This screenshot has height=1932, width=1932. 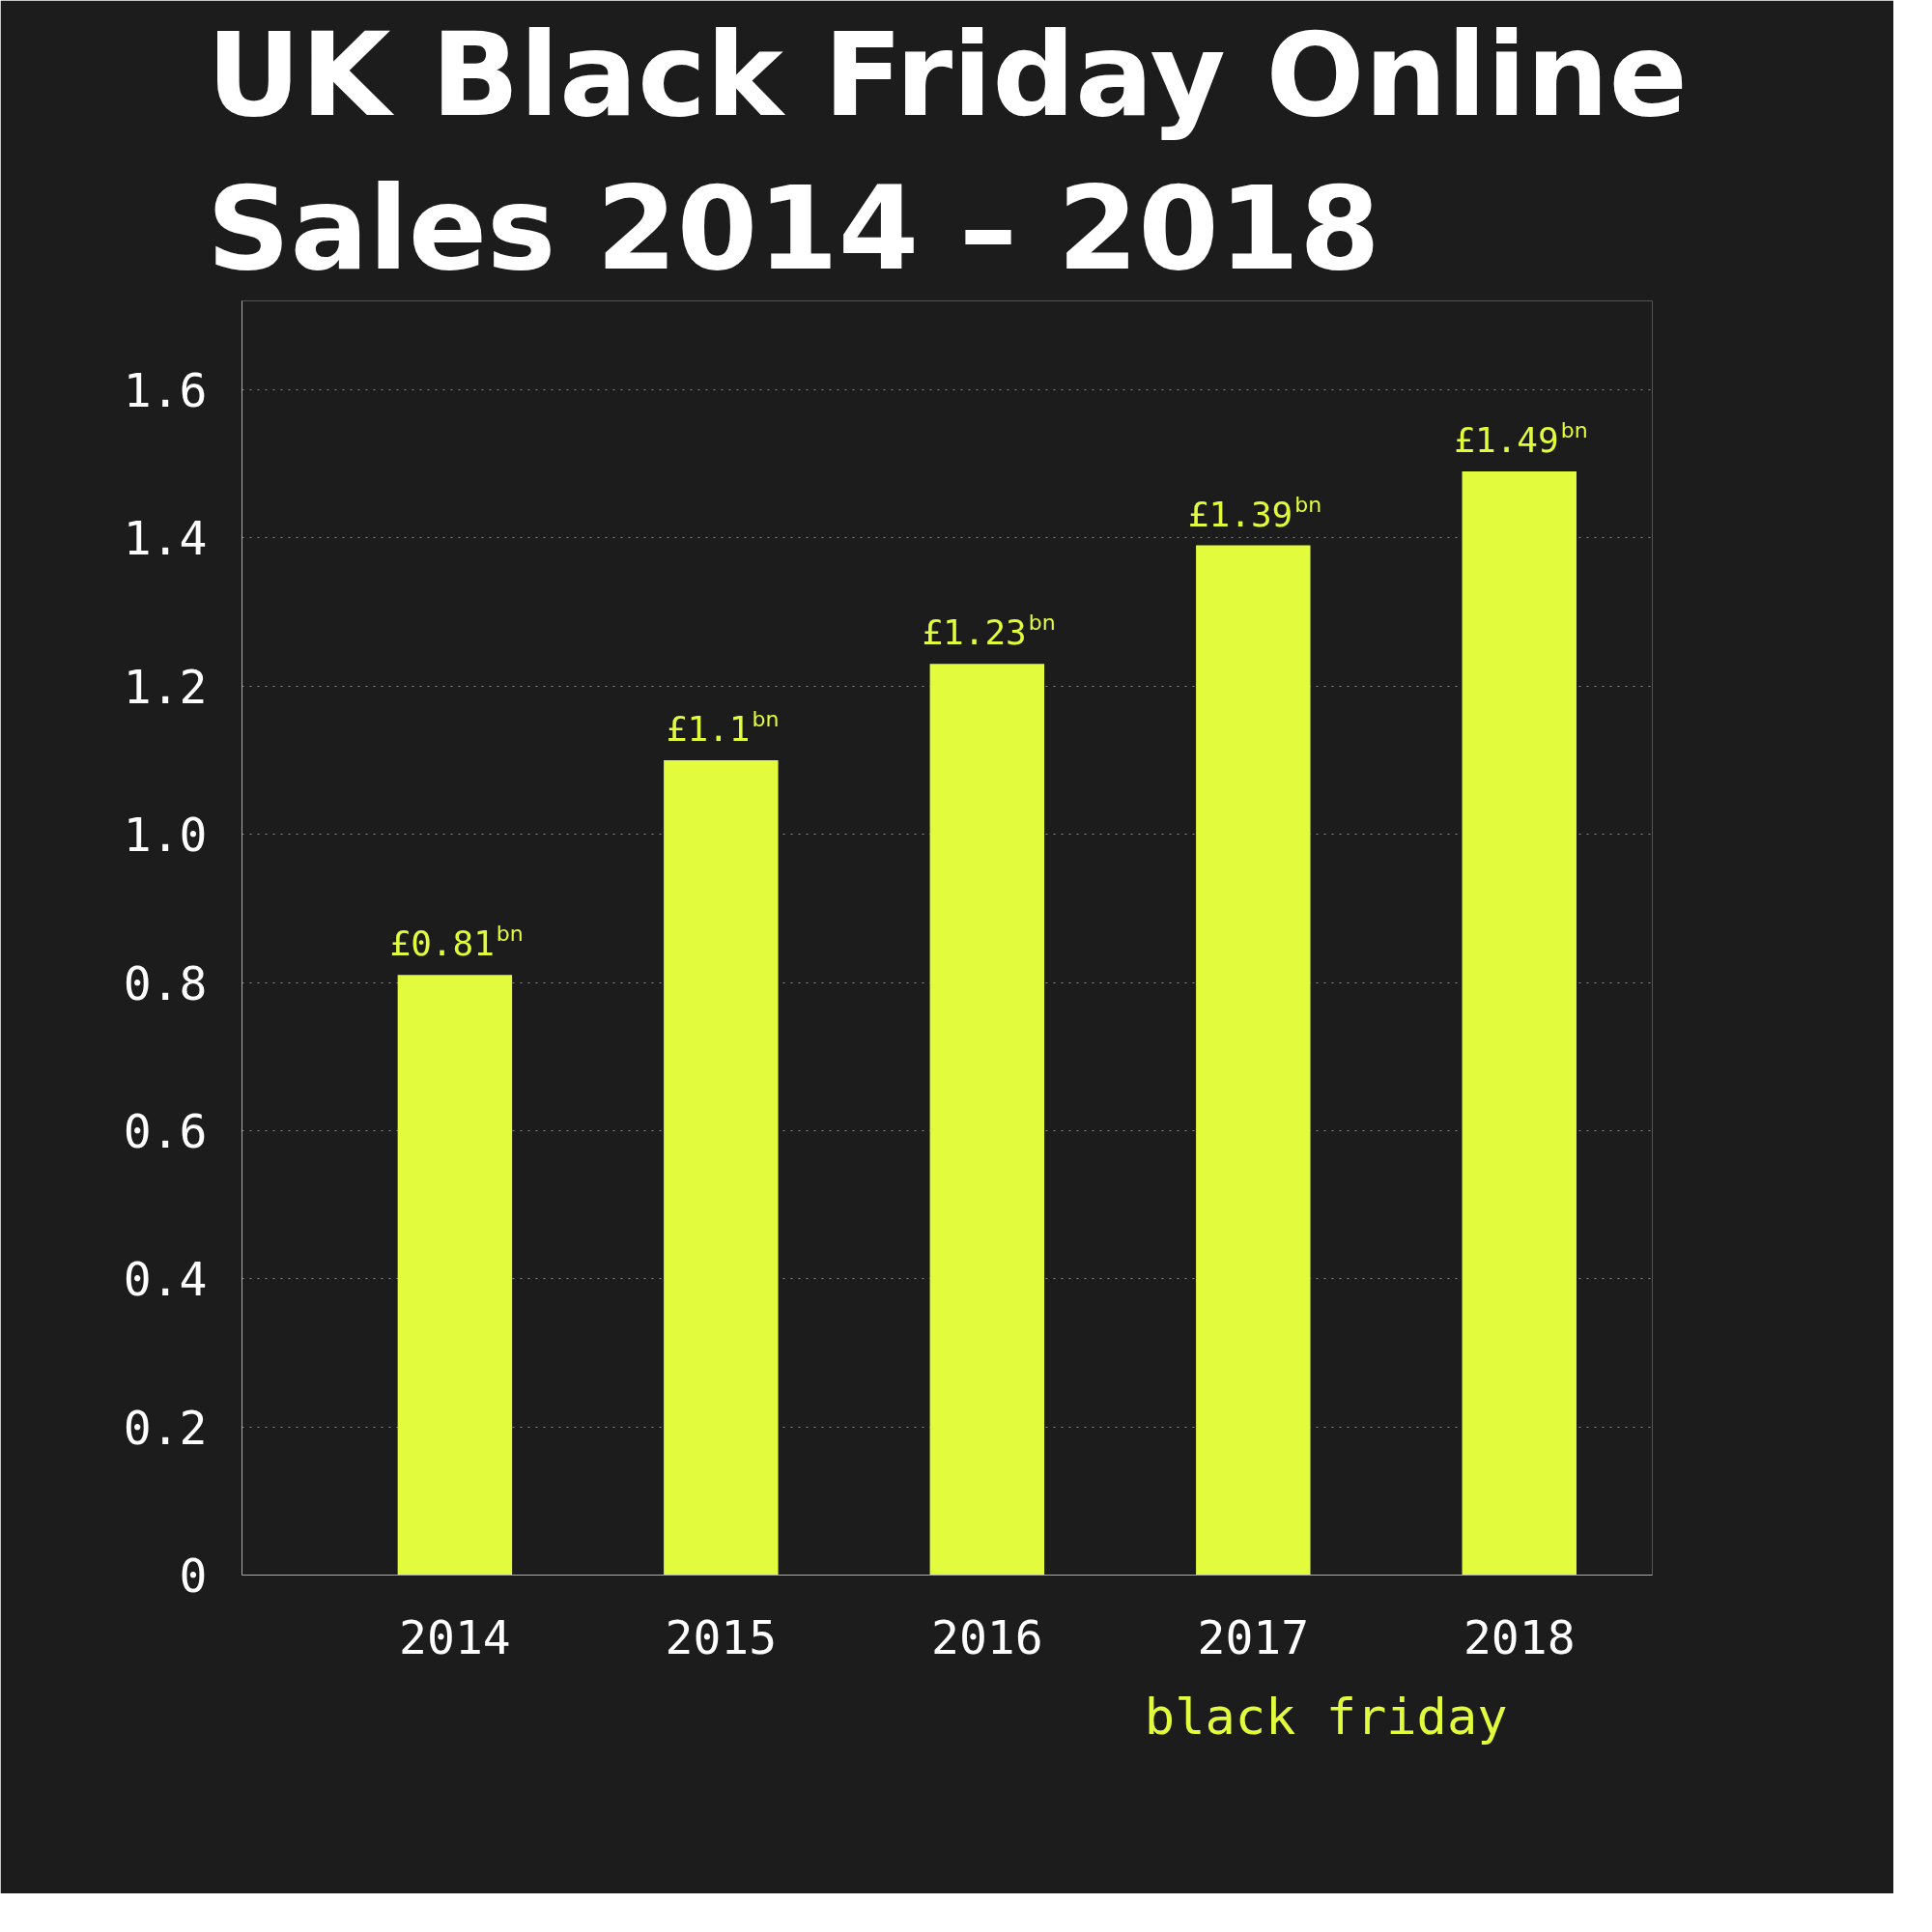 I want to click on x-tick-label: 2016, so click(x=987, y=1636).